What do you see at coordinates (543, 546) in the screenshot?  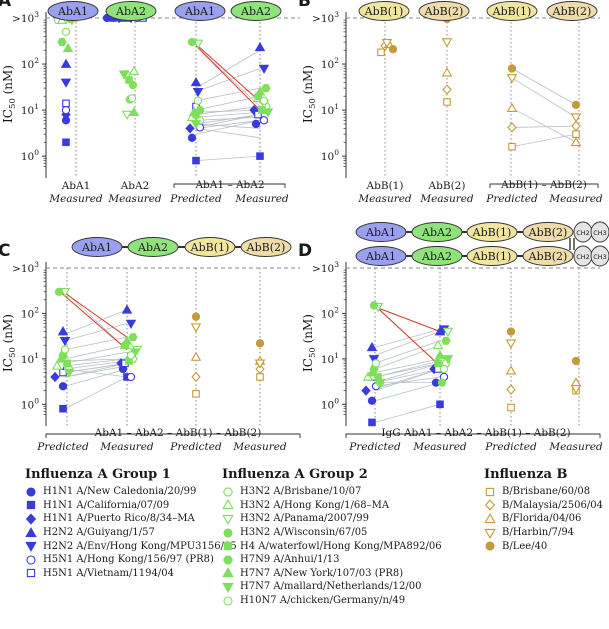 I see `legend-item: B/Lee/40` at bounding box center [543, 546].